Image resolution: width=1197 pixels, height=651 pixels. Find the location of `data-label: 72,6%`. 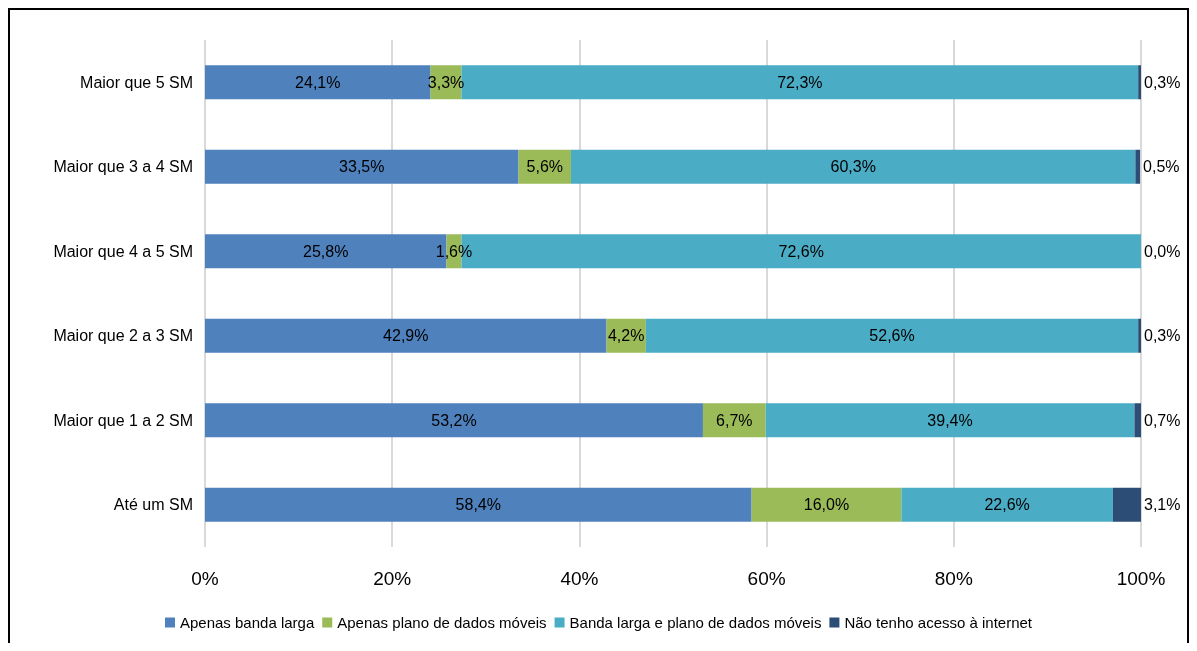

data-label: 72,6% is located at coordinates (801, 251).